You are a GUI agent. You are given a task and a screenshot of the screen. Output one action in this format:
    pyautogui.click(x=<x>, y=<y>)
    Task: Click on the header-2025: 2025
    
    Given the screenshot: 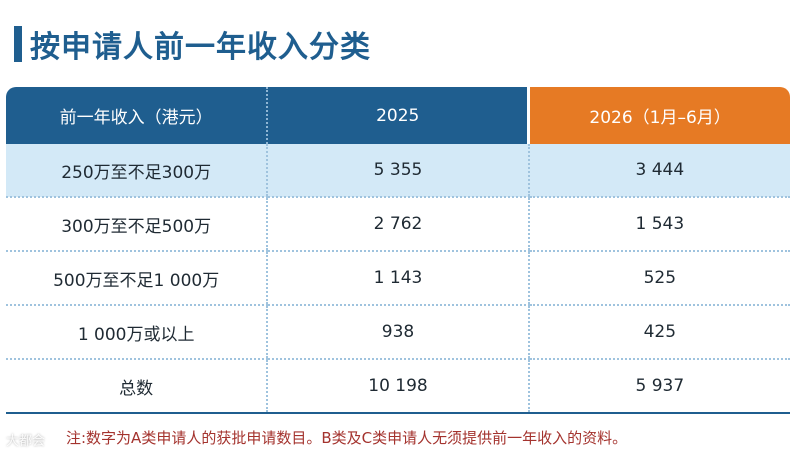 What is the action you would take?
    pyautogui.click(x=397, y=115)
    